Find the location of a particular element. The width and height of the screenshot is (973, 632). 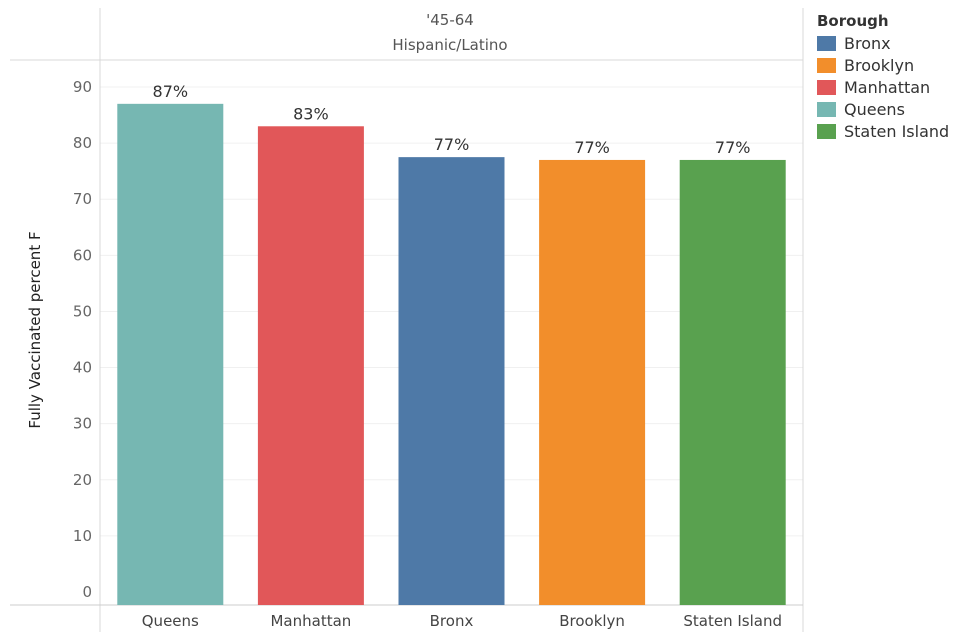

x-category-label: Brooklyn is located at coordinates (592, 621).